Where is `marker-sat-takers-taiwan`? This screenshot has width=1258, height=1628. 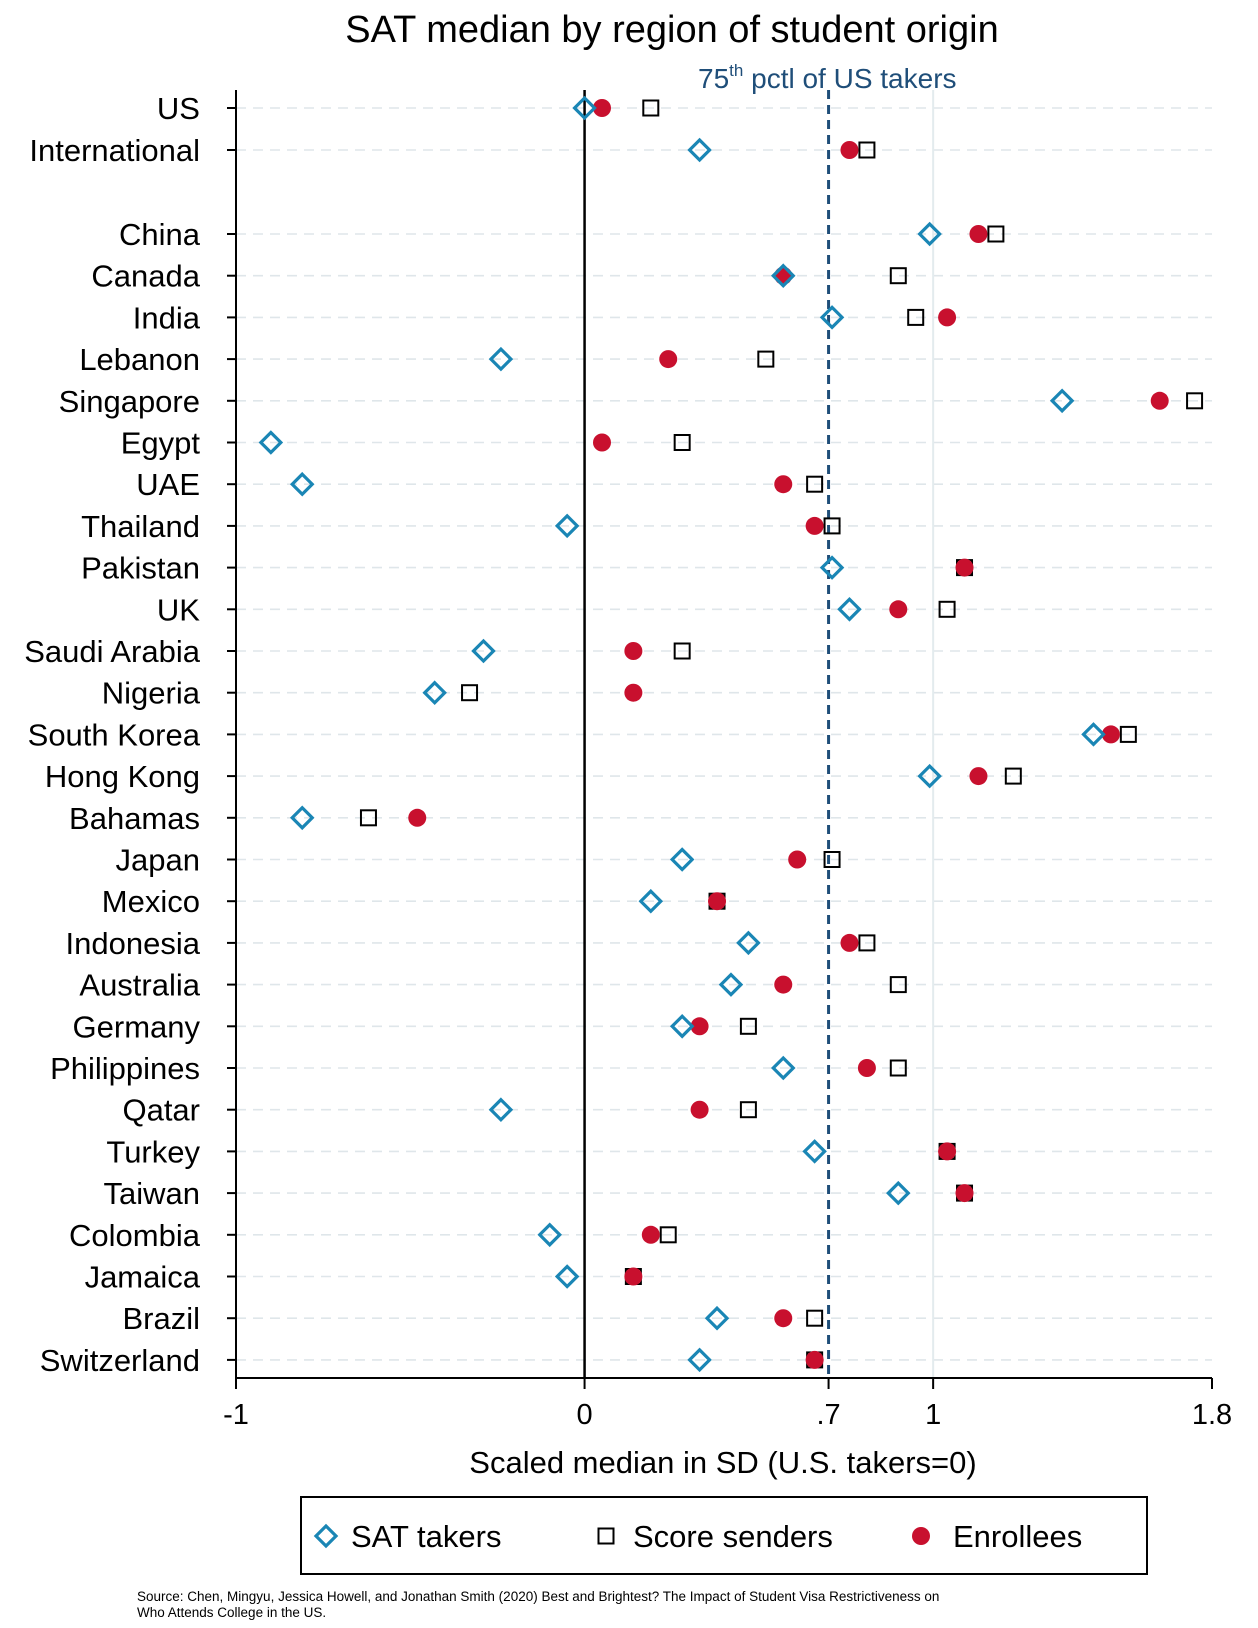 marker-sat-takers-taiwan is located at coordinates (898, 1193).